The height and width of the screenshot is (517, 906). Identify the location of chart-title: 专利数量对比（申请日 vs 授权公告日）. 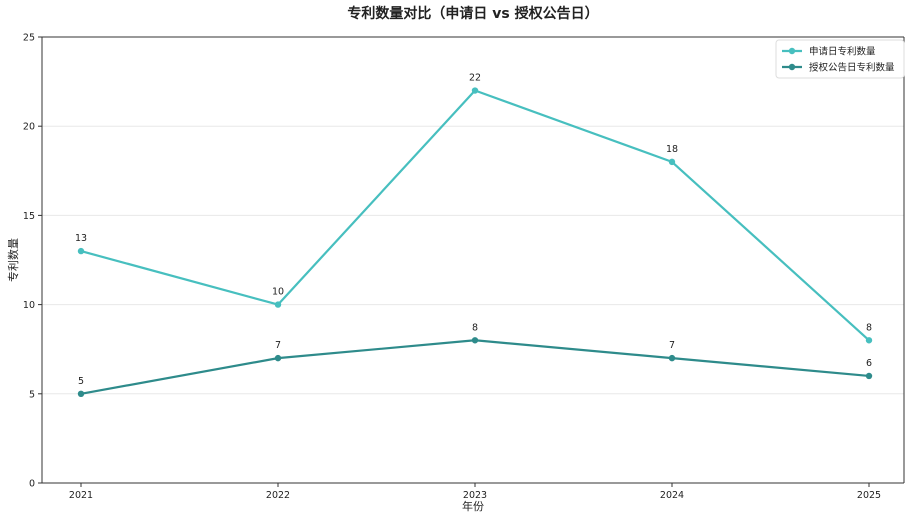
(472, 13).